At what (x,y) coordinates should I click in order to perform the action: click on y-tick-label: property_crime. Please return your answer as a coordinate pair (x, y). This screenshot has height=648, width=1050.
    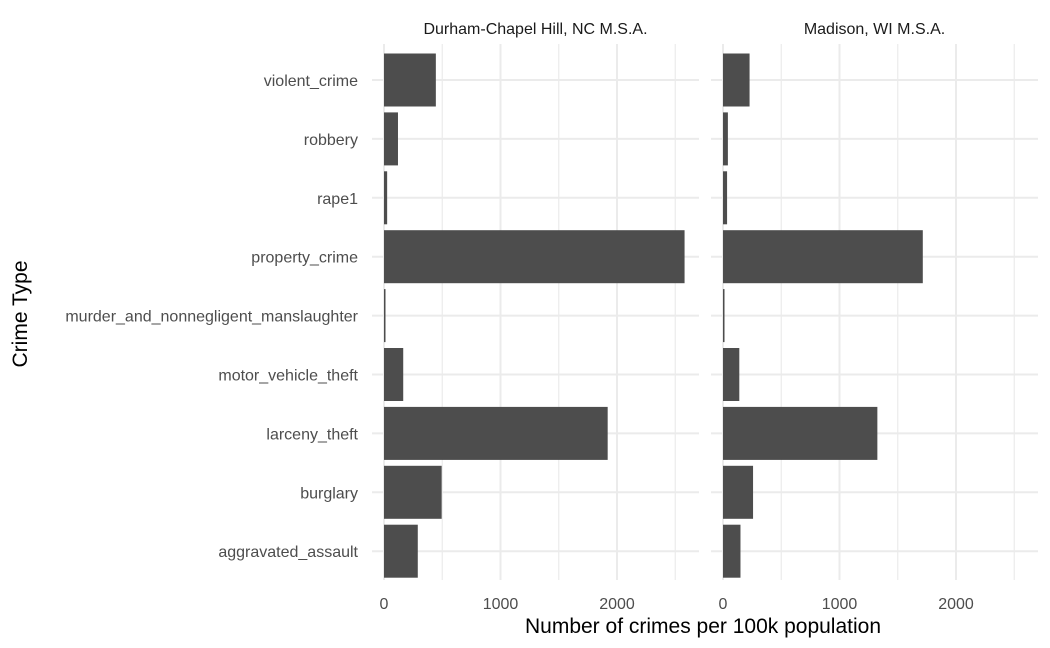
    Looking at the image, I should click on (304, 258).